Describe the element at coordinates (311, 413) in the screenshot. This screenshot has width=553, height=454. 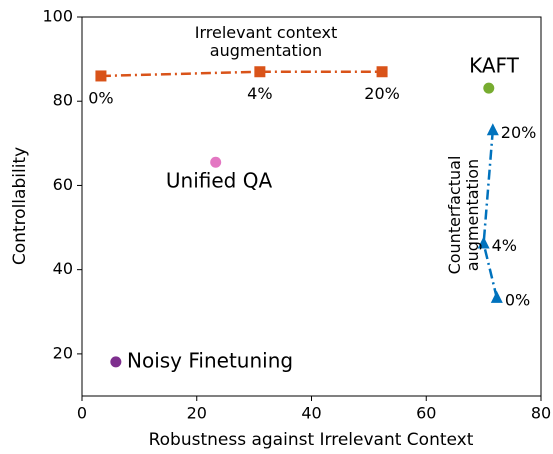
I see `x-tick-label: 40` at that location.